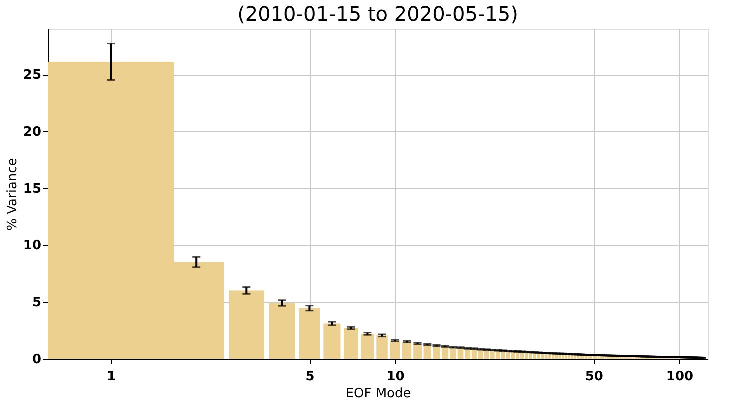 Image resolution: width=737 pixels, height=403 pixels. I want to click on chart-title: (2010-01-15 to 2020-05-15), so click(378, 14).